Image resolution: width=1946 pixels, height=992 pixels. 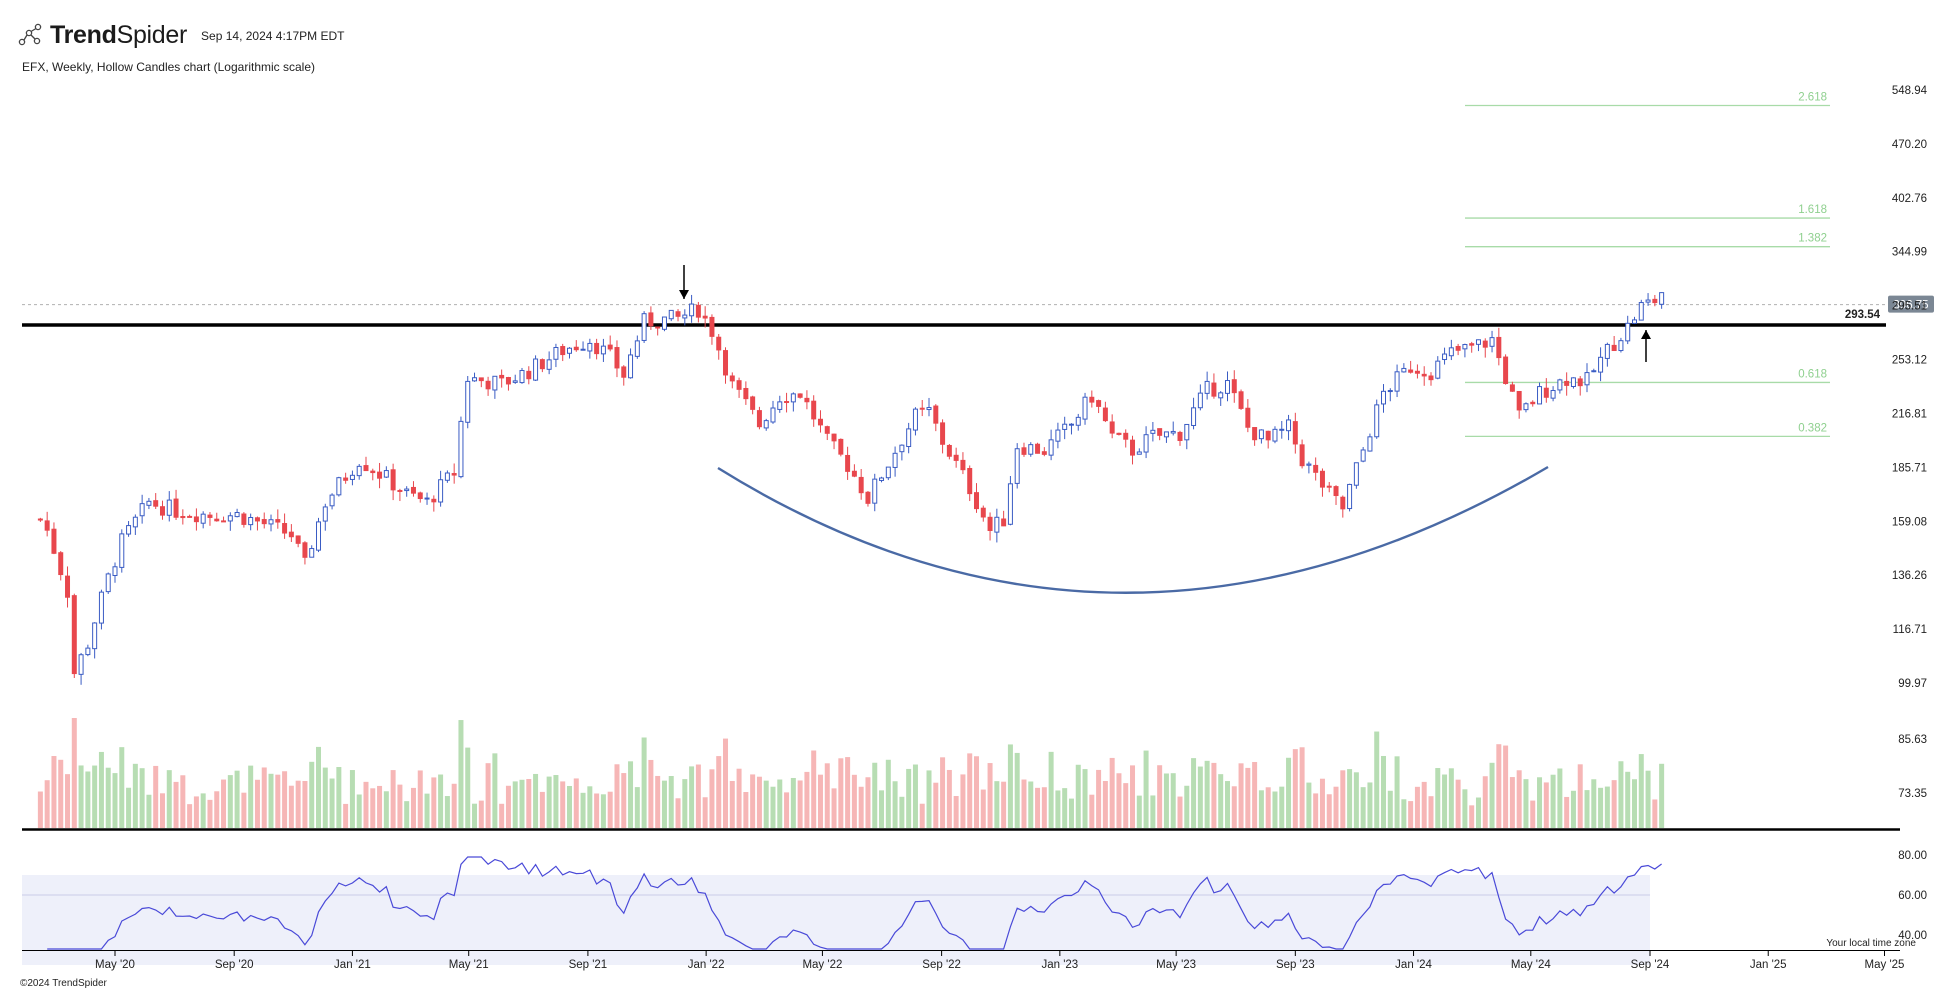 What do you see at coordinates (836, 920) in the screenshot?
I see `rsi-band` at bounding box center [836, 920].